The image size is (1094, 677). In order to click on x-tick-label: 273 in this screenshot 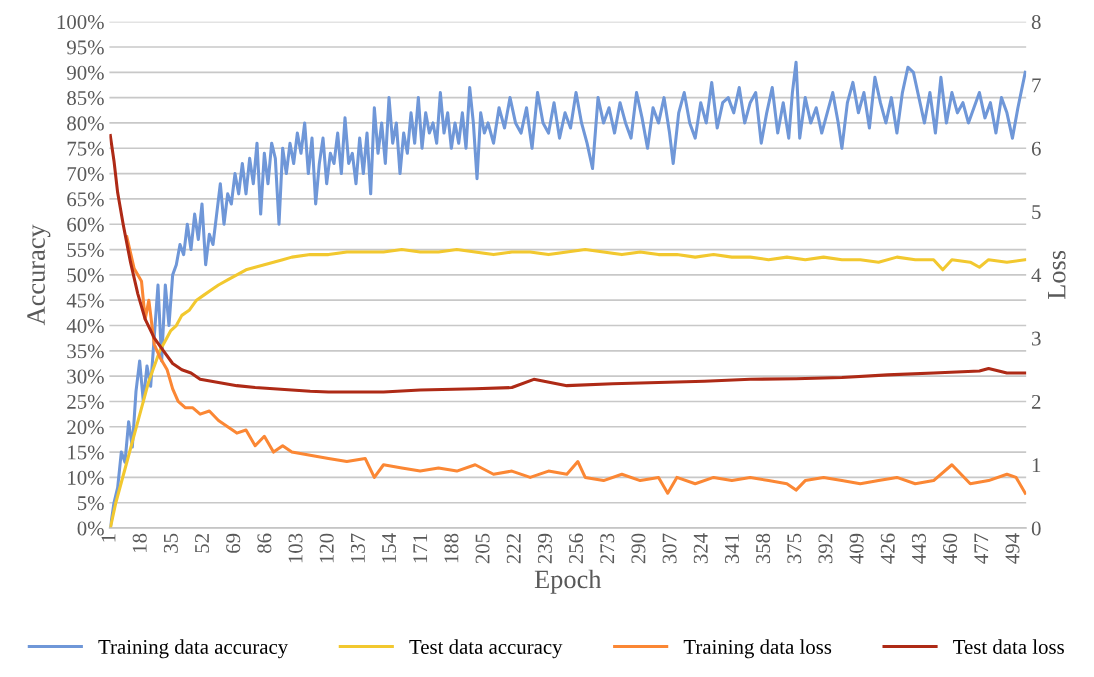, I will do `click(607, 548)`.